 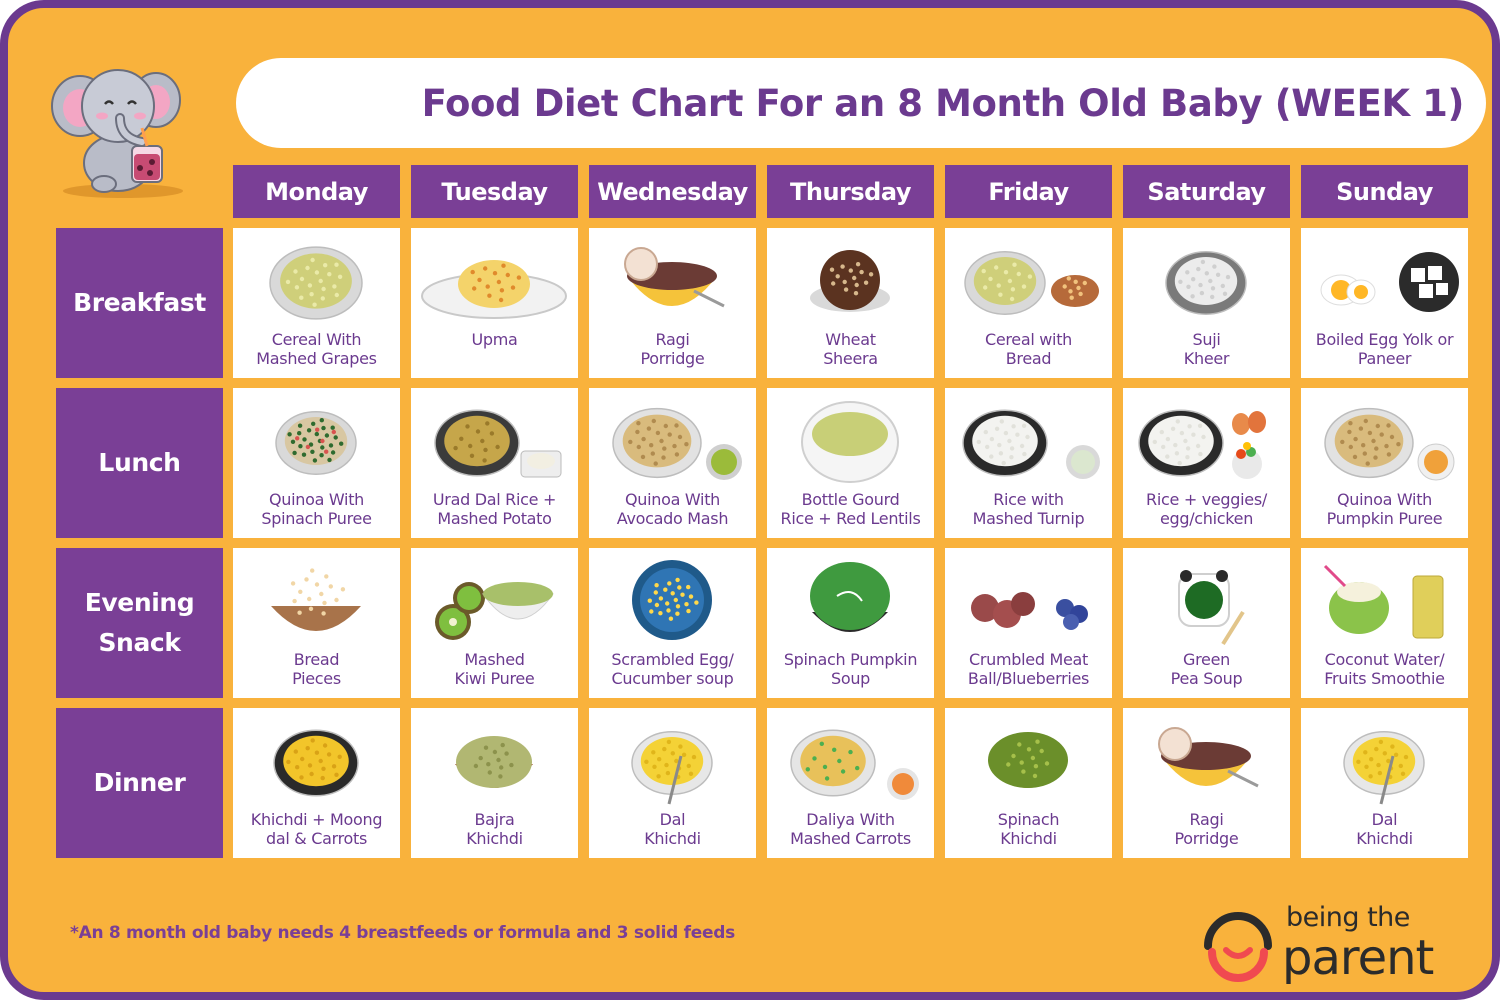 I want to click on bajra-khichdi-icon, so click(x=494, y=762).